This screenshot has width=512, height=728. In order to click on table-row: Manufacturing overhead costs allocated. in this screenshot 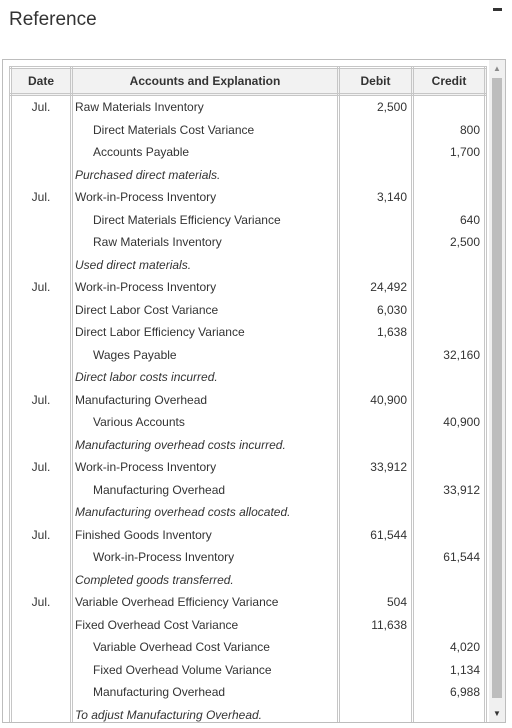, I will do `click(248, 512)`.